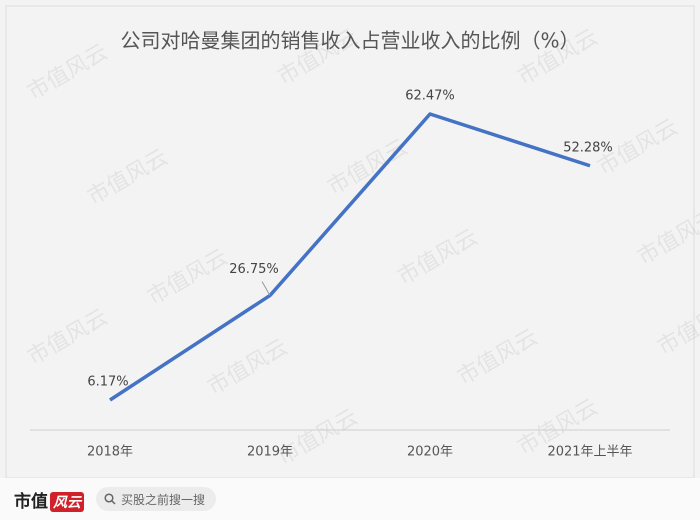 Image resolution: width=700 pixels, height=520 pixels. What do you see at coordinates (350, 499) in the screenshot?
I see `footer: 市值 风云 买股之前搜一搜` at bounding box center [350, 499].